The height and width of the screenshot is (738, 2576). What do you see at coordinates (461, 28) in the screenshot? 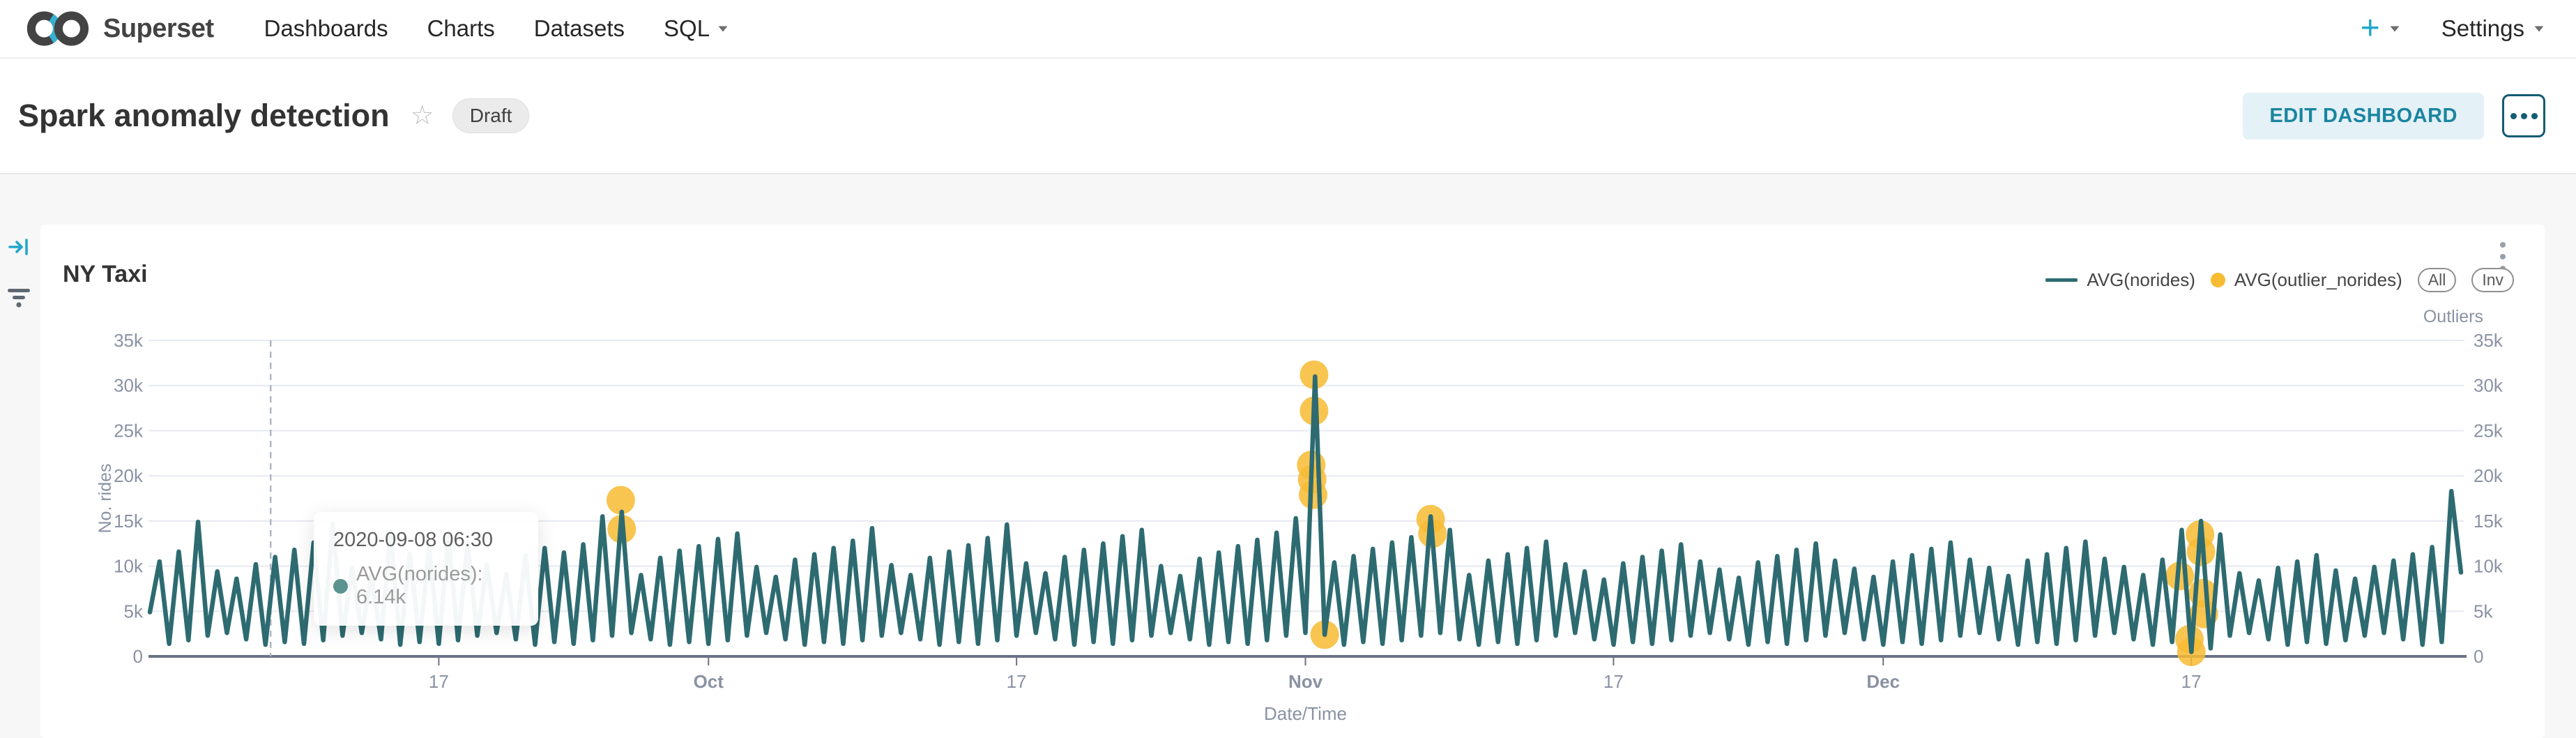
I see `nav-item-charts: Charts` at bounding box center [461, 28].